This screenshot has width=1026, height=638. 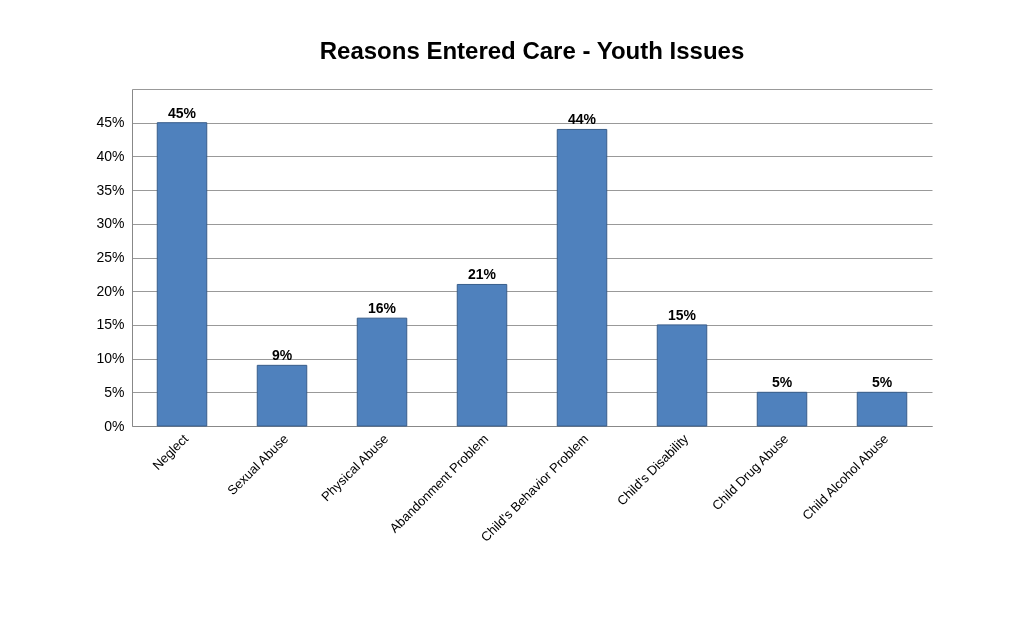 What do you see at coordinates (110, 155) in the screenshot?
I see `y-tick-label: 40%` at bounding box center [110, 155].